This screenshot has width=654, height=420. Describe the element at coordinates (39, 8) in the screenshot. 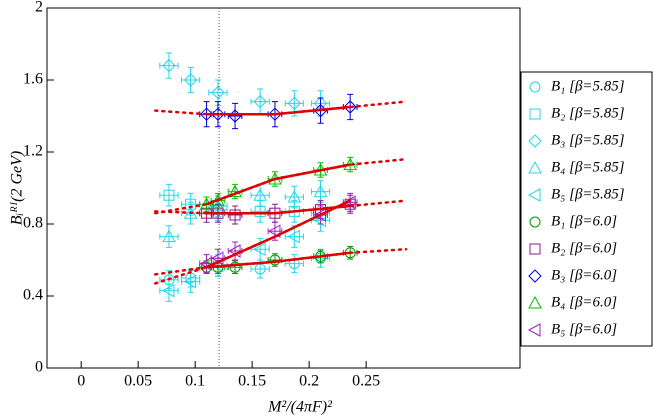

I see `y-tick-label: 2` at that location.